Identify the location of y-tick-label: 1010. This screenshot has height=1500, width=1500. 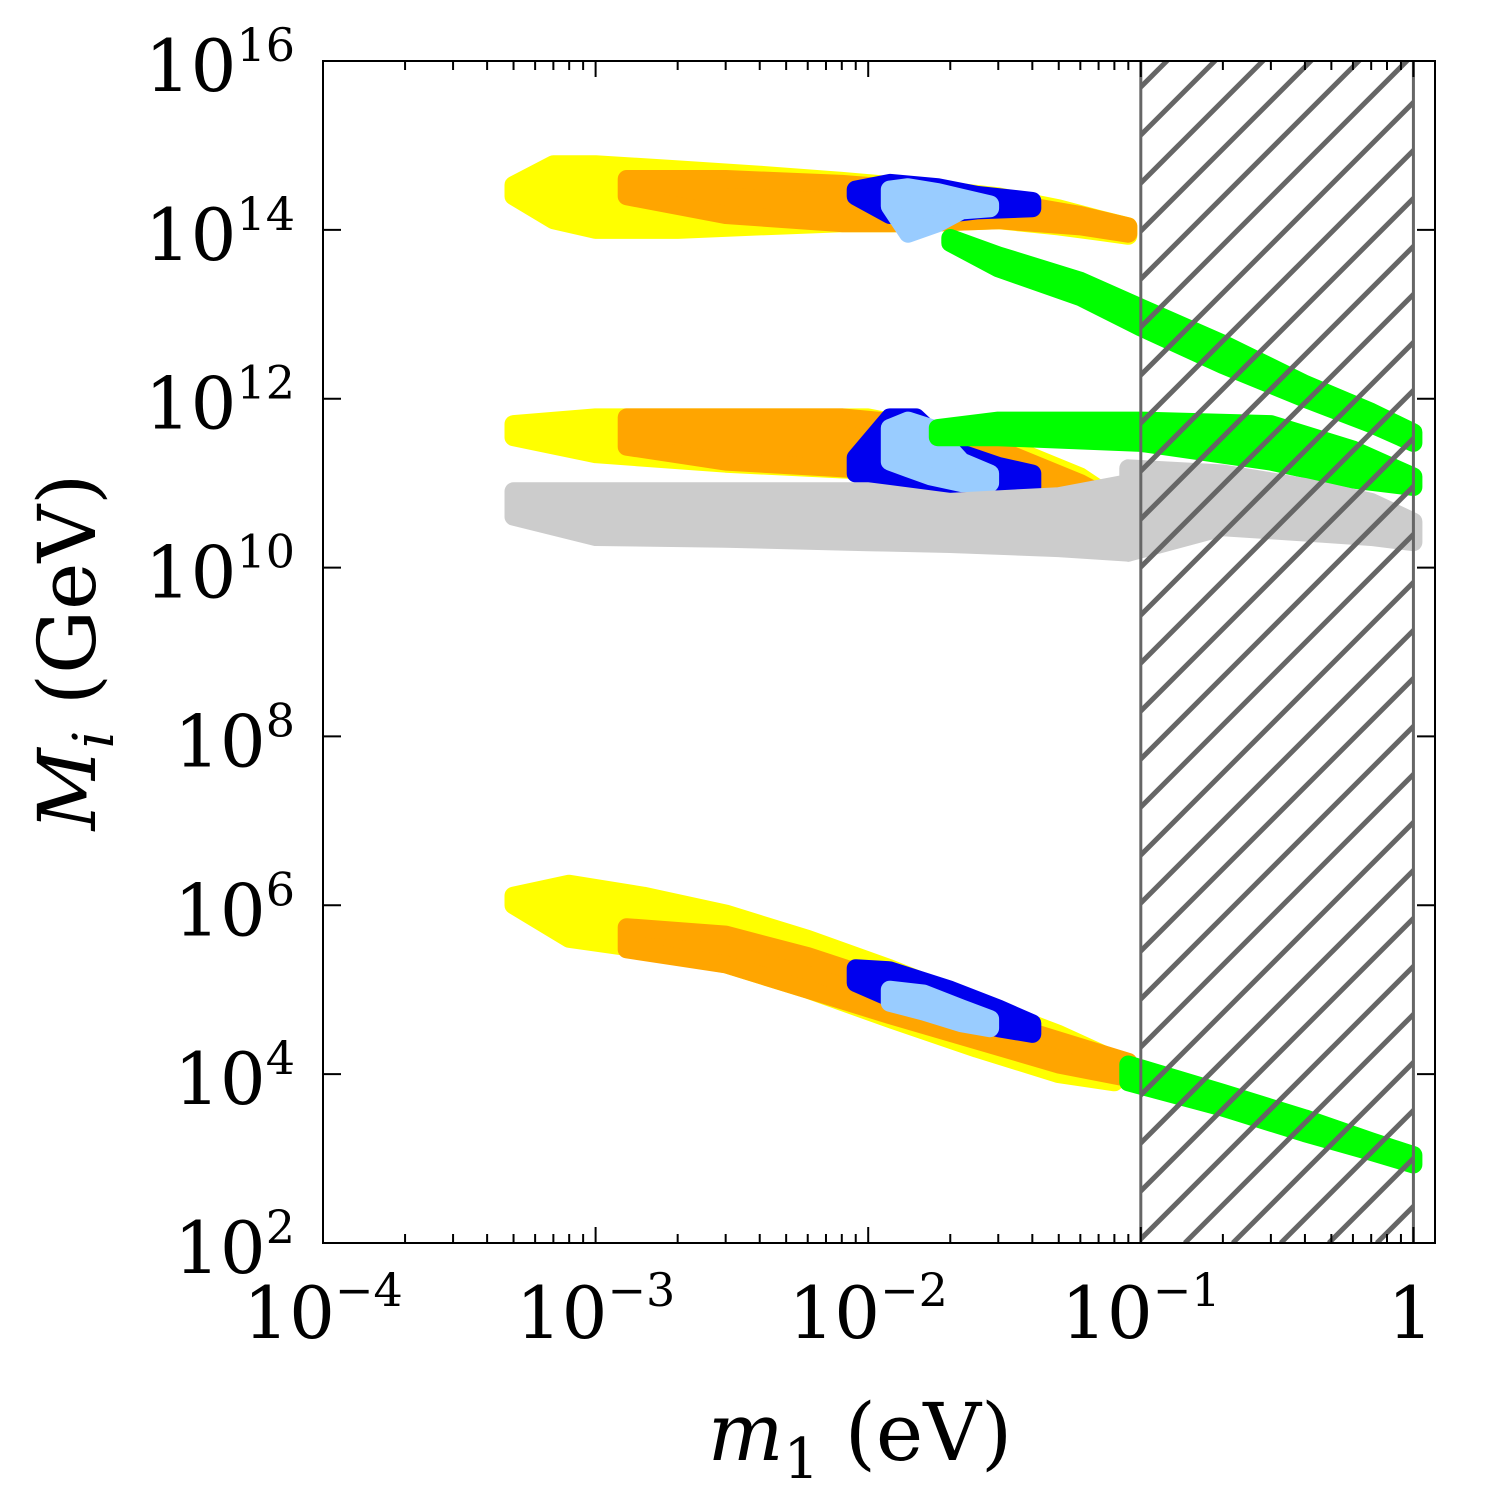
(220, 570).